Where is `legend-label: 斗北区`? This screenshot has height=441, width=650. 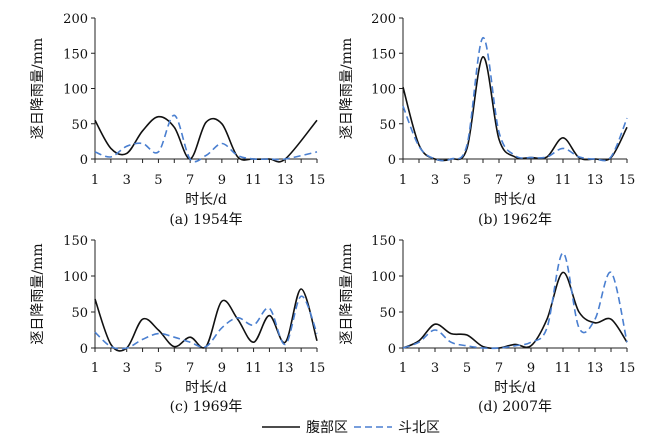
legend-label: 斗北区 is located at coordinates (419, 428).